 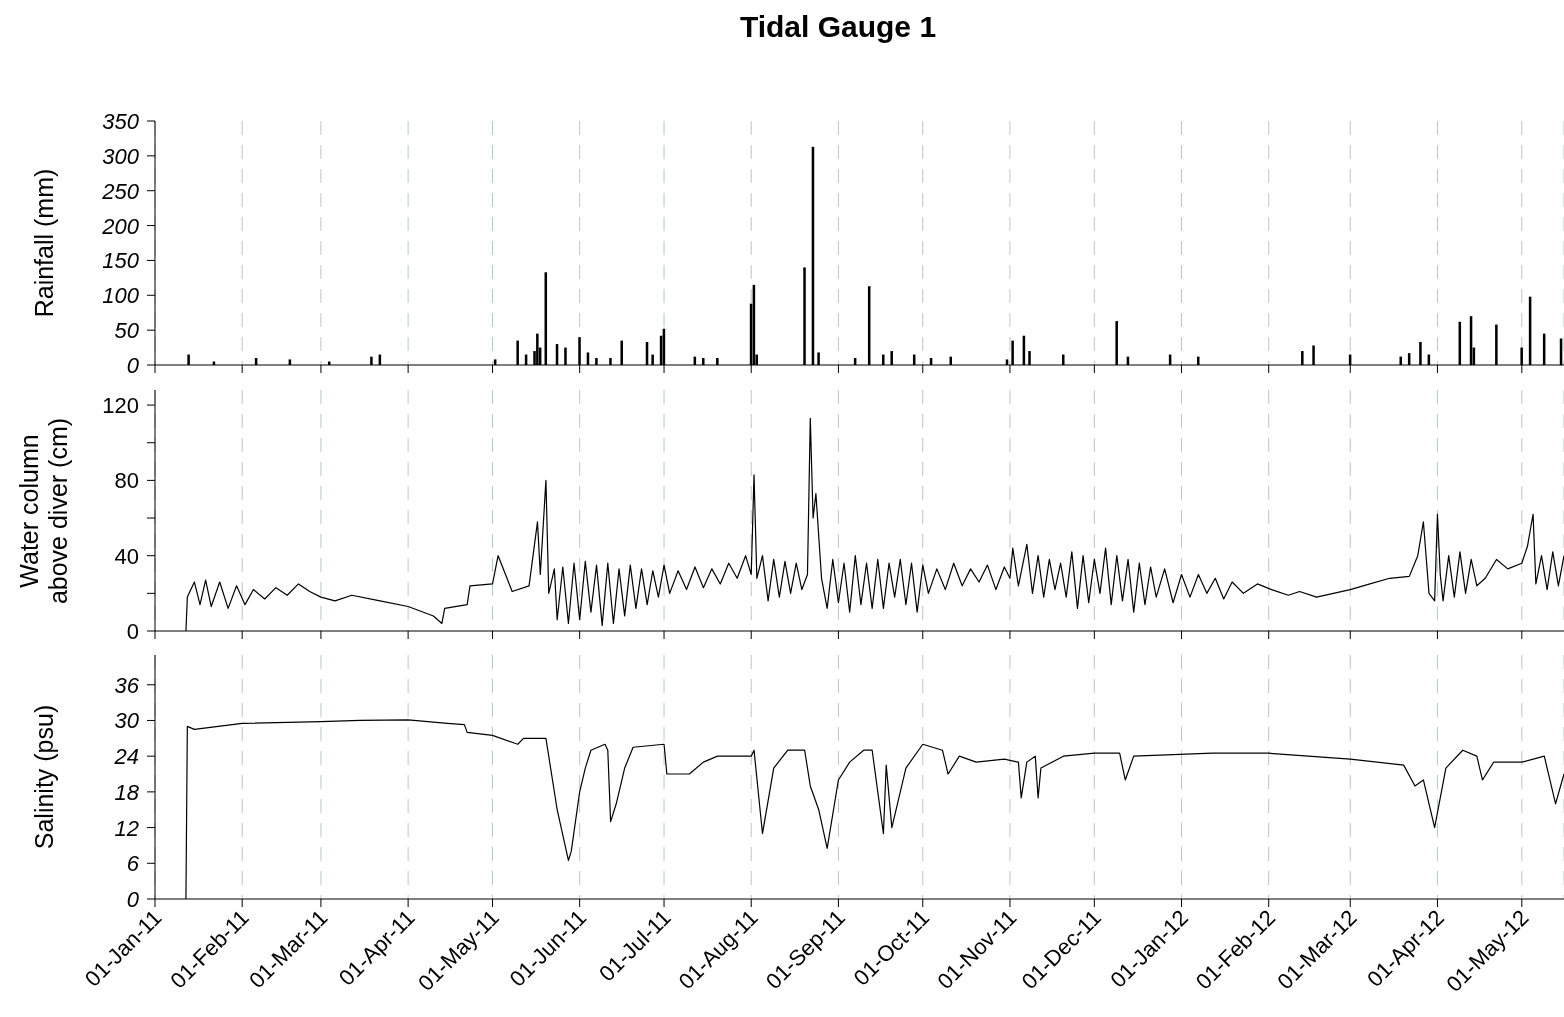 What do you see at coordinates (126, 828) in the screenshot?
I see `y-tick-label: 12` at bounding box center [126, 828].